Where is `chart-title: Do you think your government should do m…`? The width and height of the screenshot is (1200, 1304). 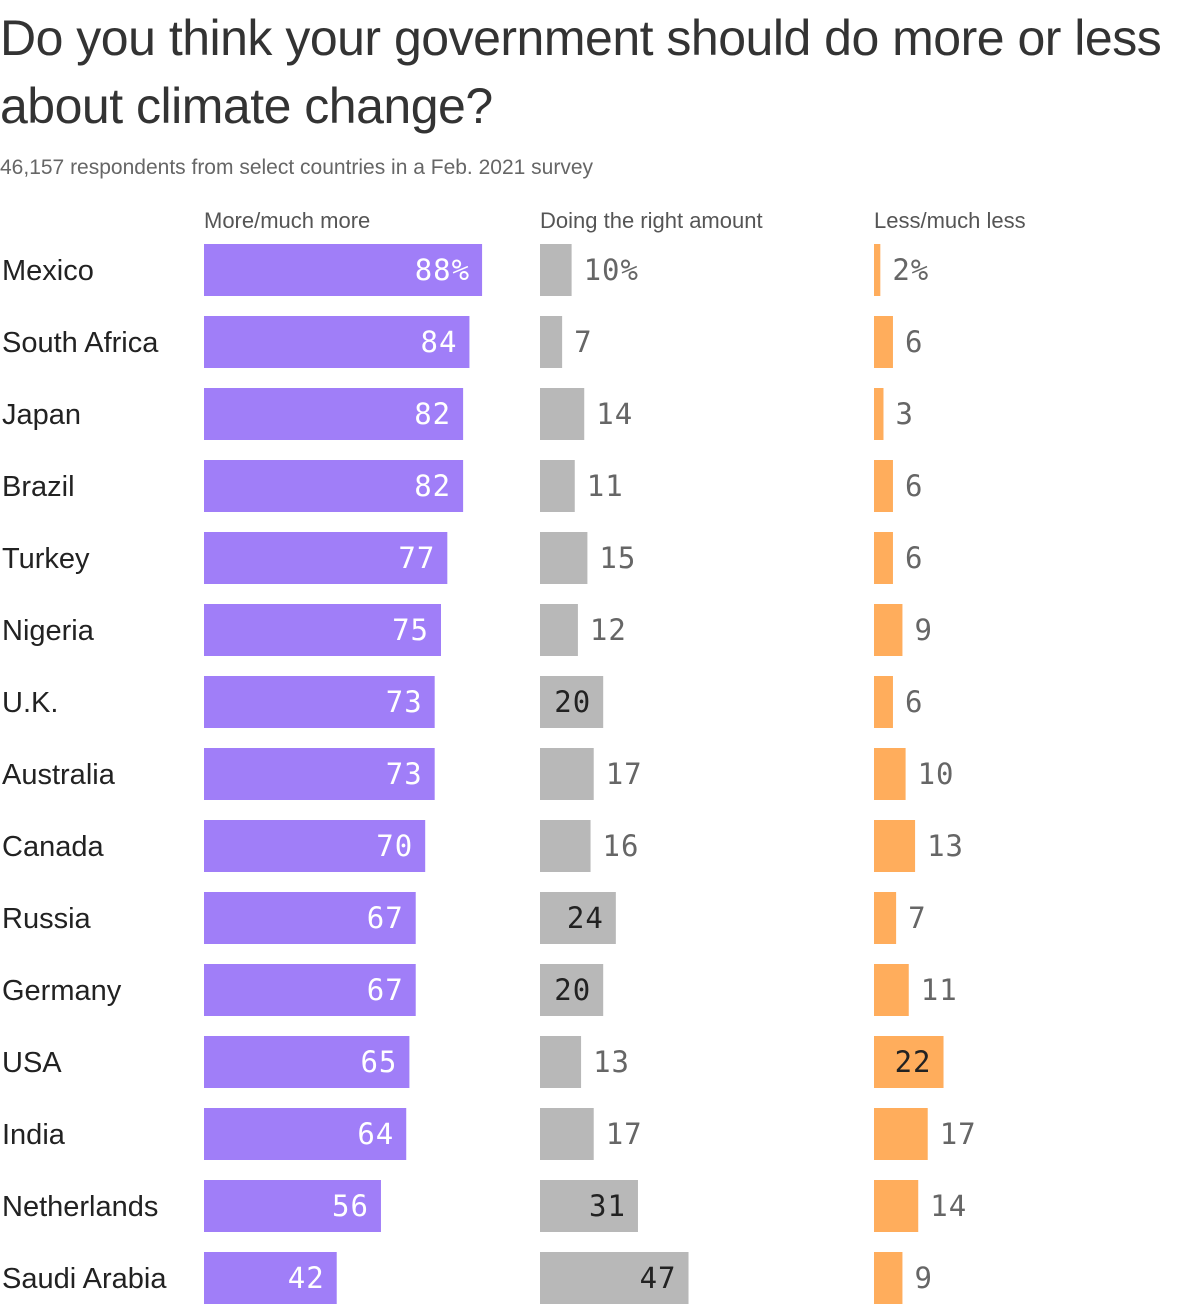
chart-title: Do you think your government should do m… is located at coordinates (581, 72).